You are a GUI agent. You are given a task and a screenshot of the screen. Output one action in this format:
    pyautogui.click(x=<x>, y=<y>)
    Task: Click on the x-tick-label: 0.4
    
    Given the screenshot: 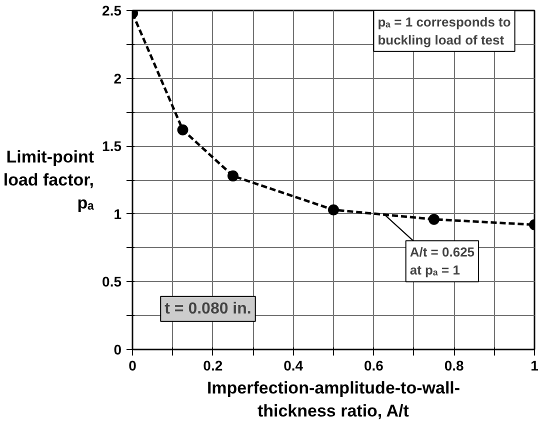 What is the action you would take?
    pyautogui.click(x=294, y=366)
    